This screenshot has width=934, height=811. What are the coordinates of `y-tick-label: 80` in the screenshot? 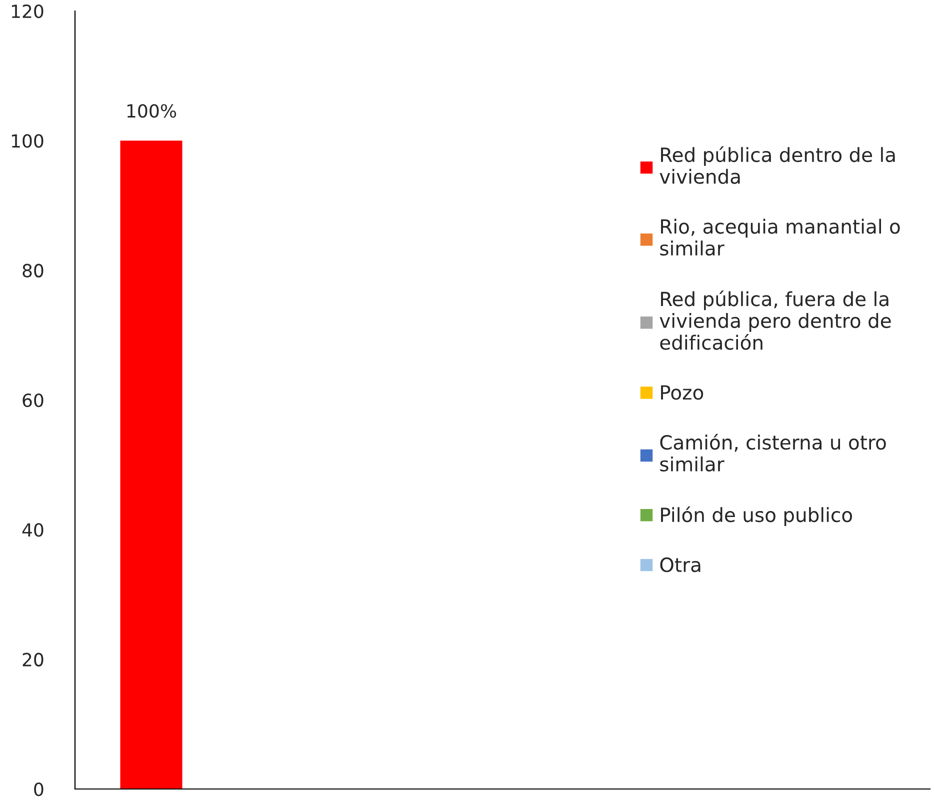 It's located at (33, 271).